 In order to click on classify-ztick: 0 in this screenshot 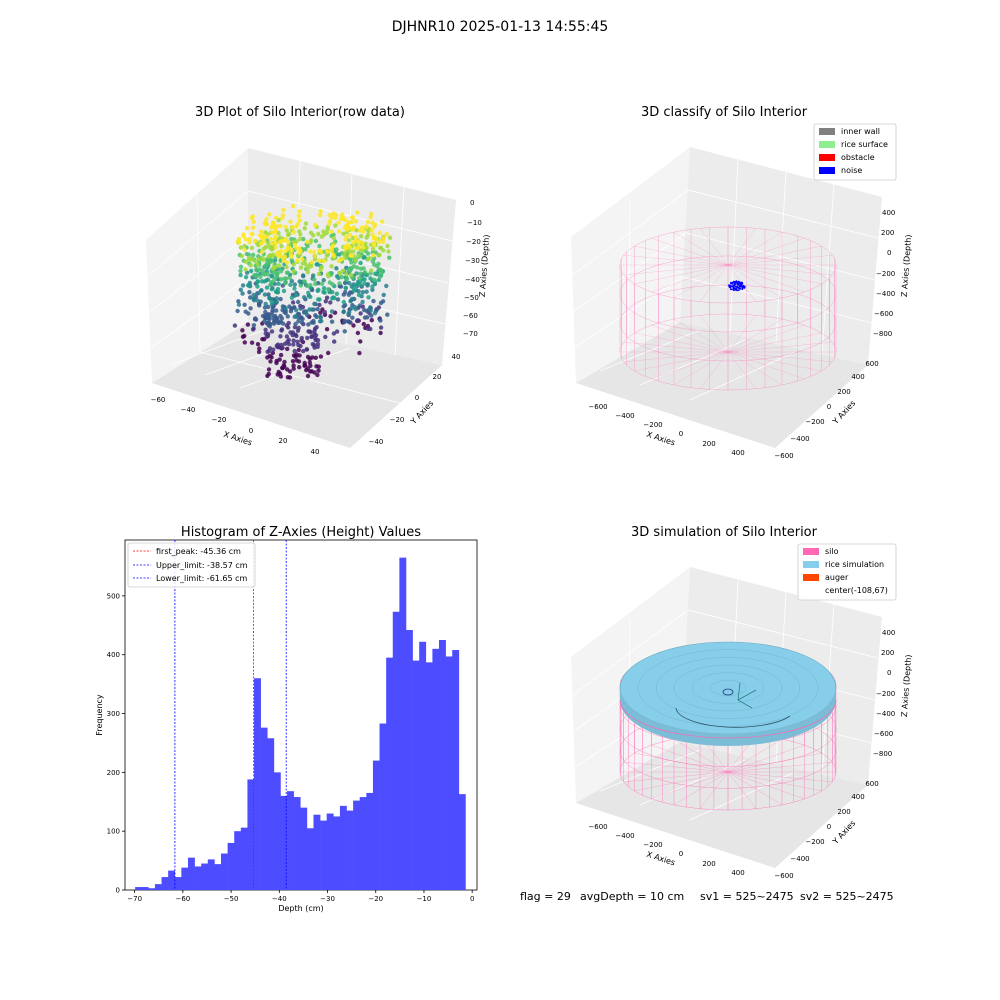, I will do `click(889, 253)`.